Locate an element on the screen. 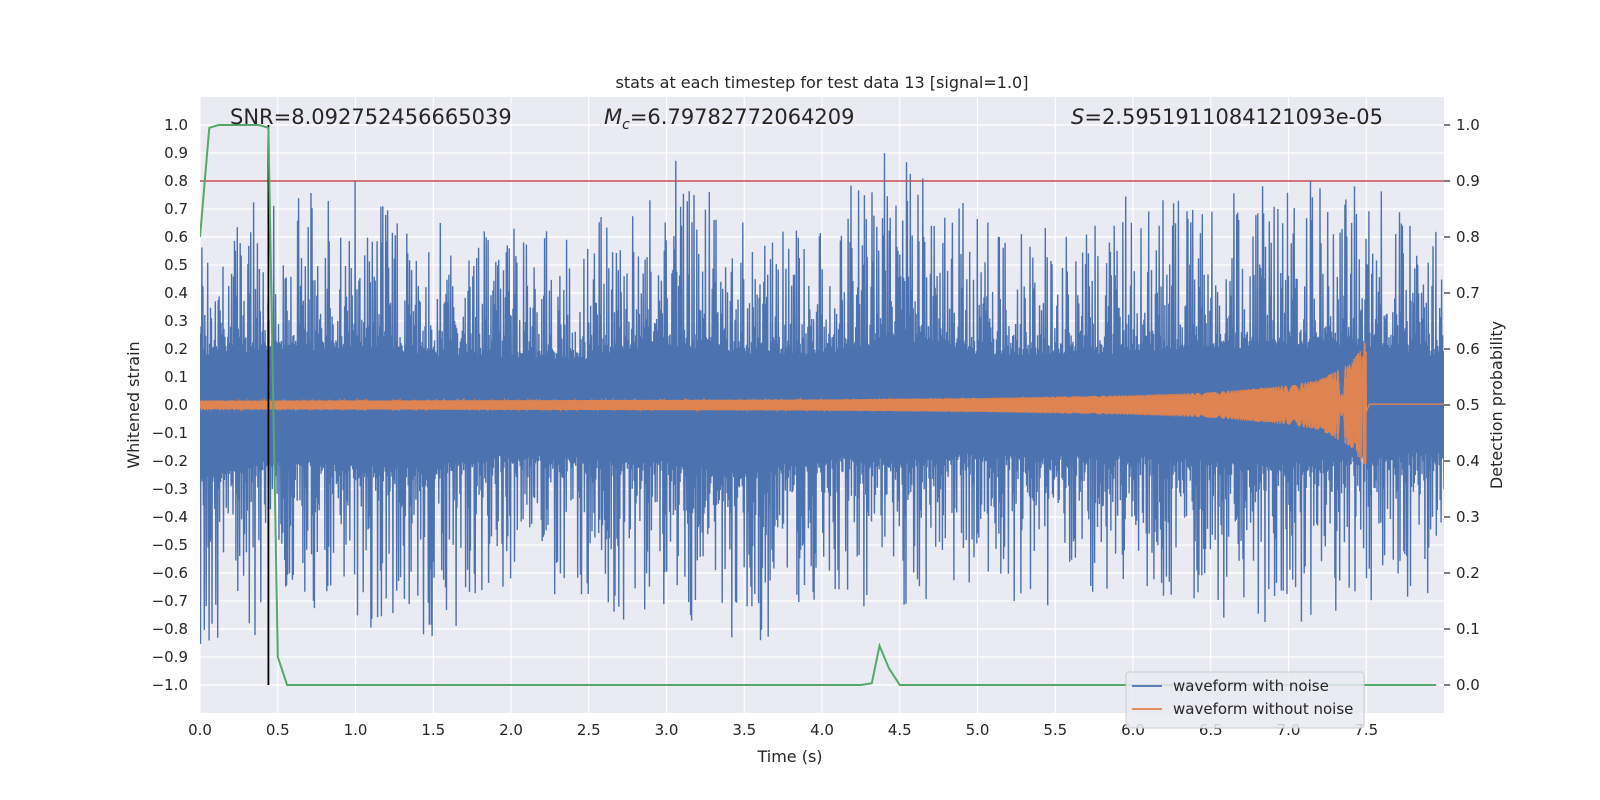 This screenshot has width=1600, height=800. y-tick-label-left: −0.1 is located at coordinates (170, 433).